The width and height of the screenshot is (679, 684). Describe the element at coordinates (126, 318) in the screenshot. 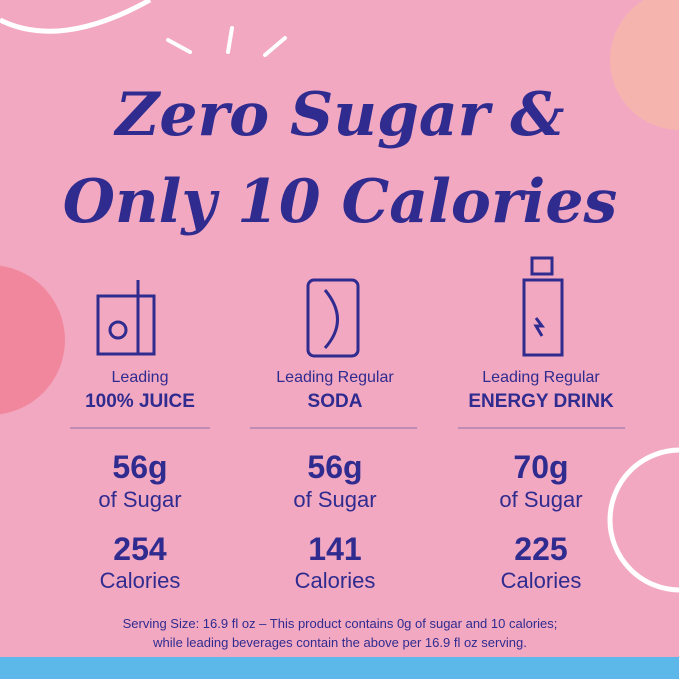

I see `icon-juice` at that location.